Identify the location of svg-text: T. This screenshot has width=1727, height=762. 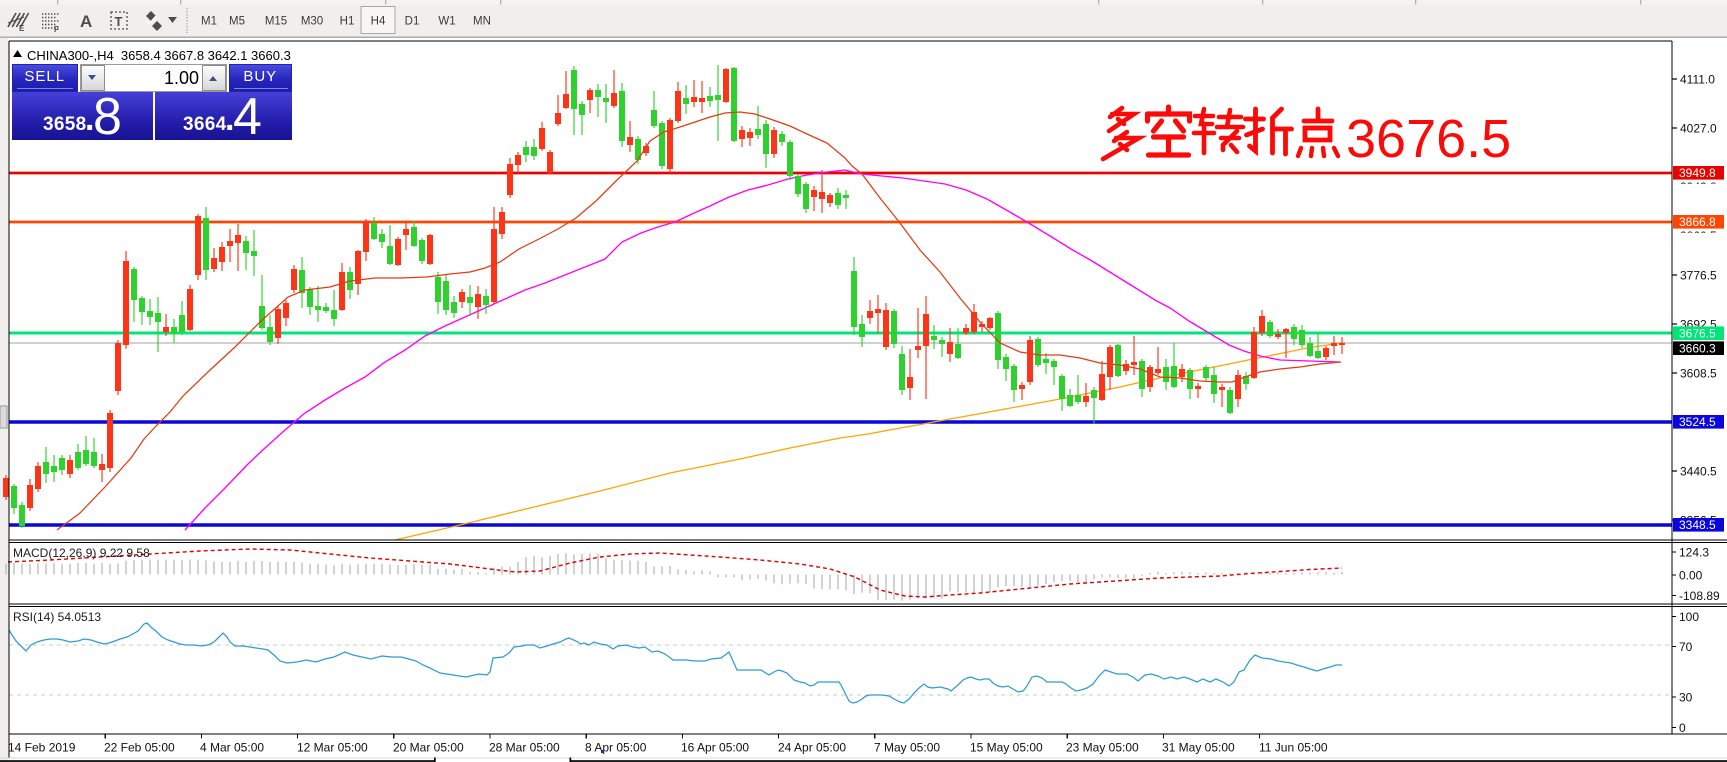
(119, 21).